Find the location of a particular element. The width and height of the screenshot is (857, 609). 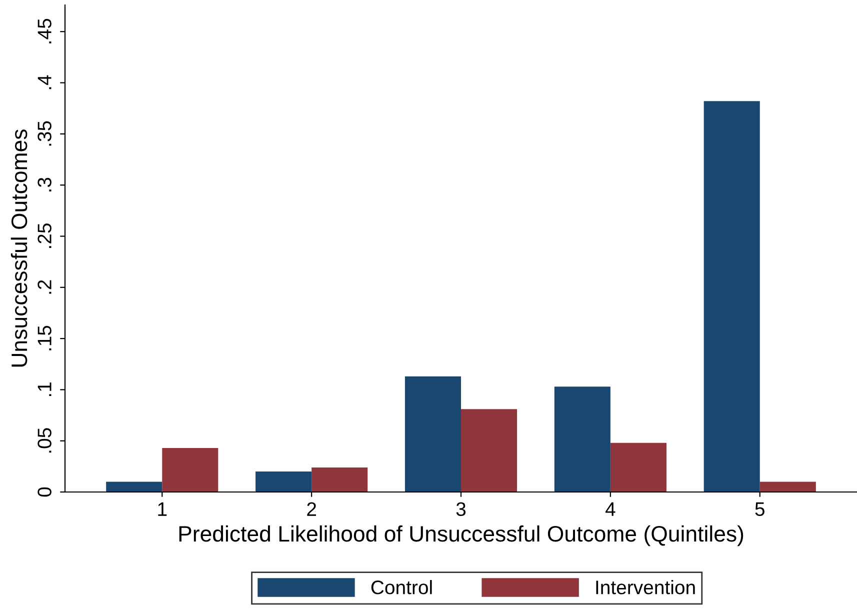

y-tick-label: 0 is located at coordinates (45, 492).